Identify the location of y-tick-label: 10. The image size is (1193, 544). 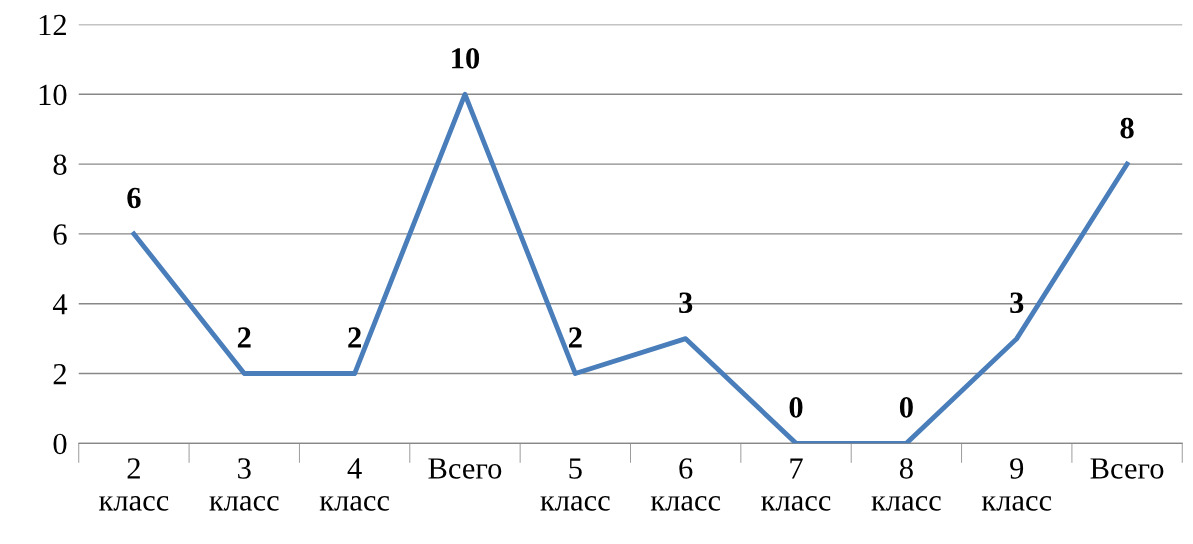
(53, 95).